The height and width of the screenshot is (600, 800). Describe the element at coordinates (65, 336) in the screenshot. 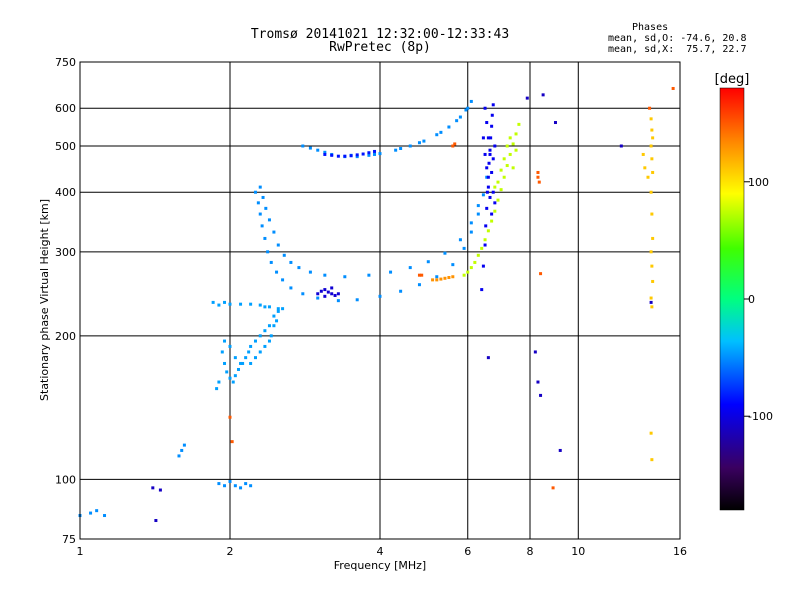

I see `y-tick-label: 200` at that location.